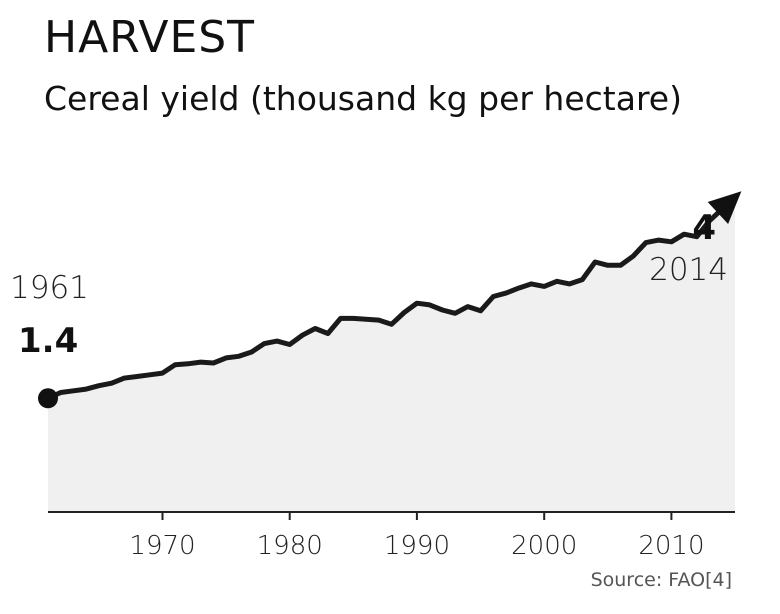 The height and width of the screenshot is (614, 780). Describe the element at coordinates (724, 207) in the screenshot. I see `end-arrow-icon` at that location.